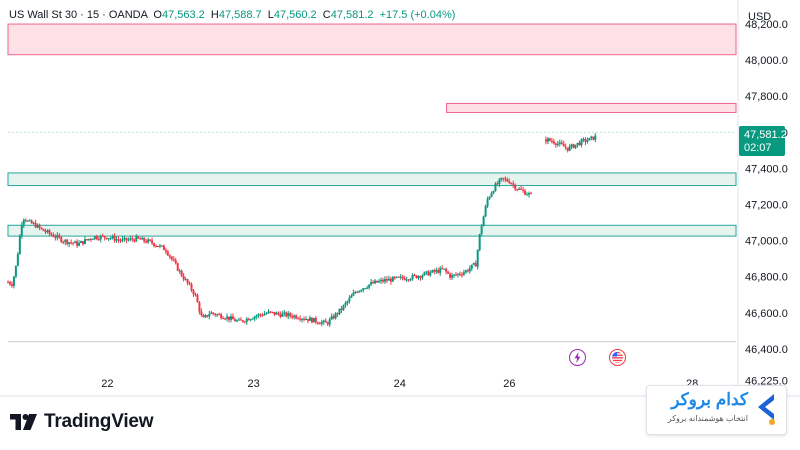  I want to click on price-tick-label: 47,000.0, so click(766, 242).